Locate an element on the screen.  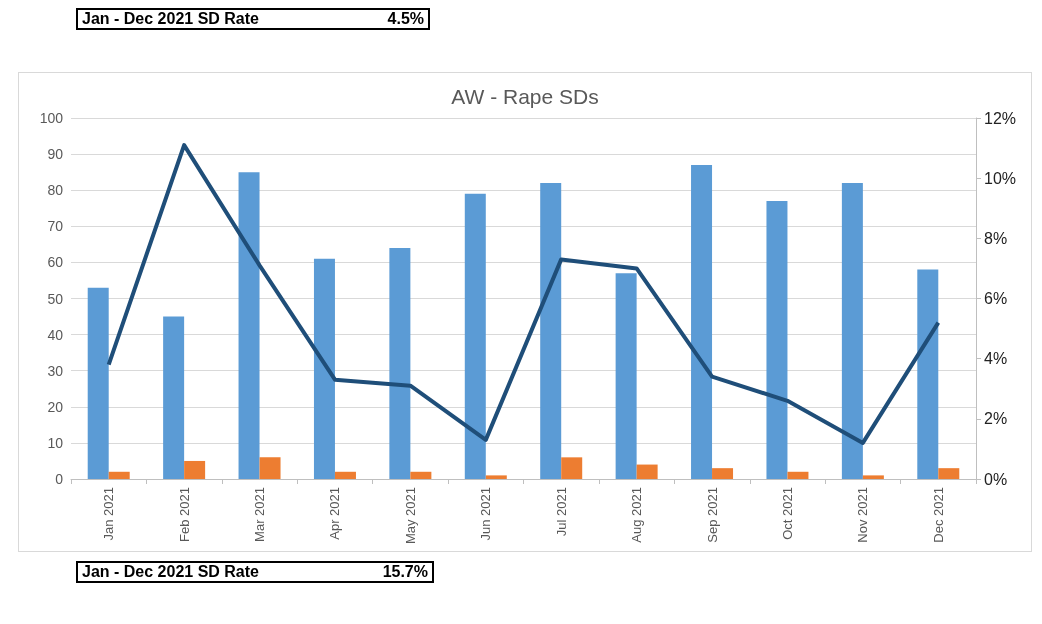
y2-tick-label: 8% is located at coordinates (996, 238).